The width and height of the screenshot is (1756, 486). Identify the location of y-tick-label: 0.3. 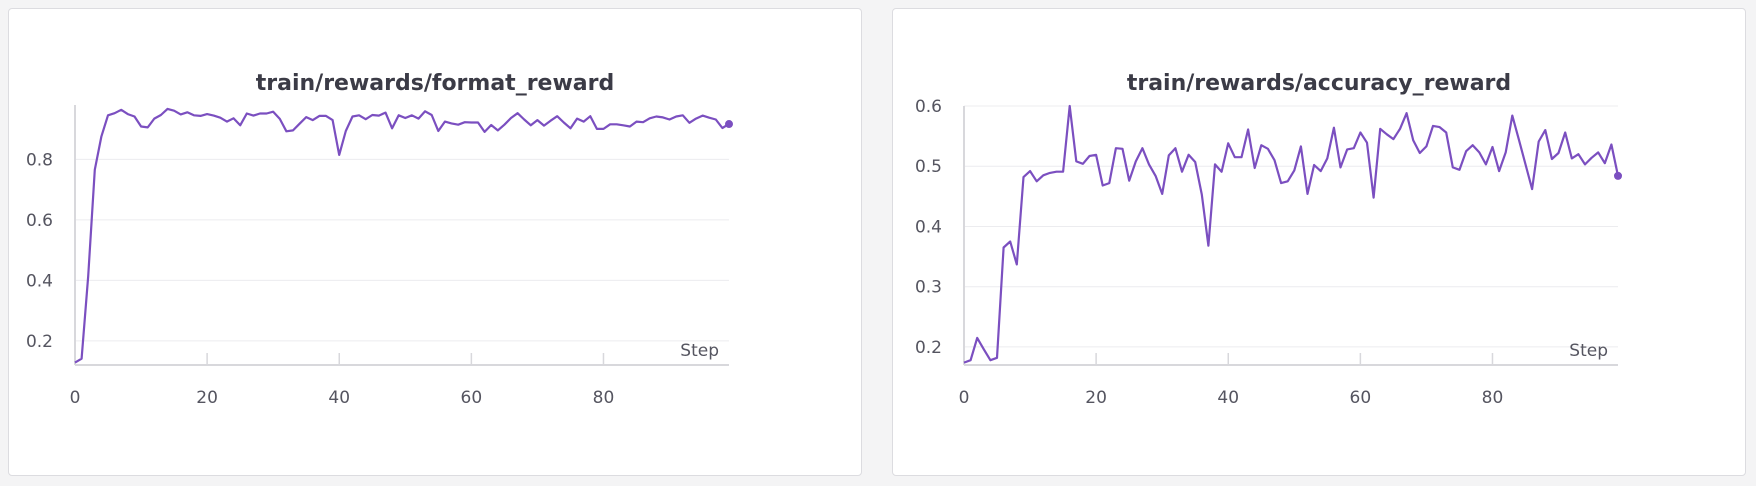
(928, 288).